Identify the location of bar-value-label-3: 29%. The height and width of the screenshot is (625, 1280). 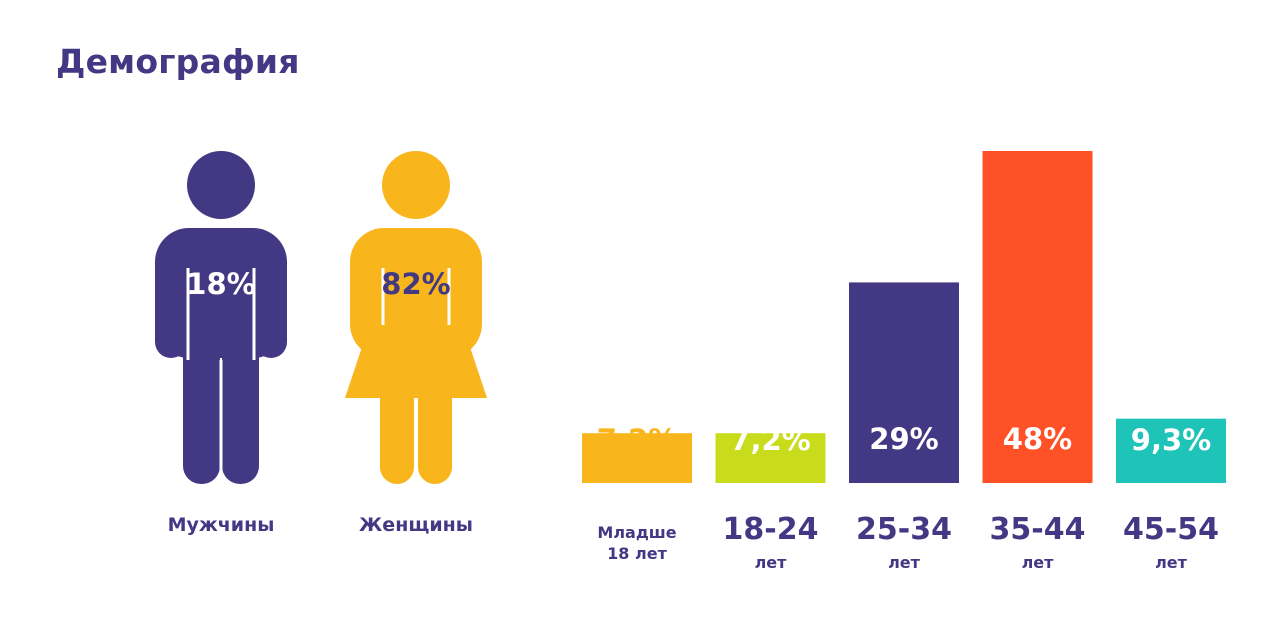
(903, 439).